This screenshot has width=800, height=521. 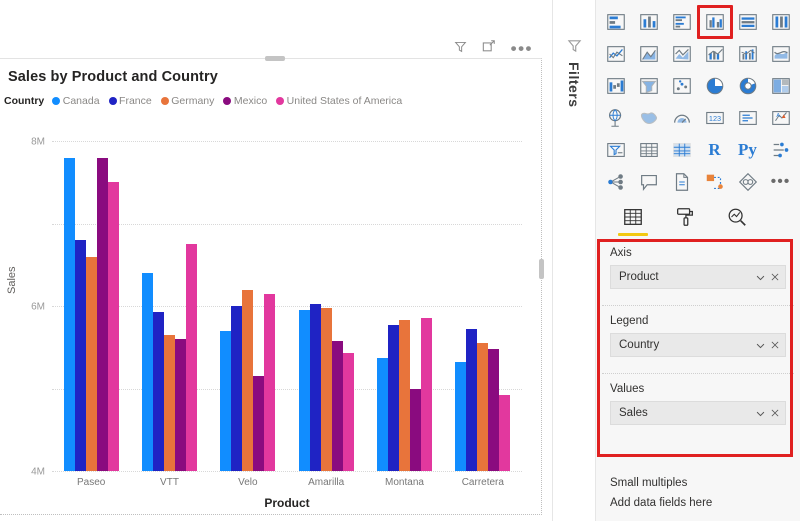 I want to click on clustered-bar-chart-icon, so click(x=682, y=22).